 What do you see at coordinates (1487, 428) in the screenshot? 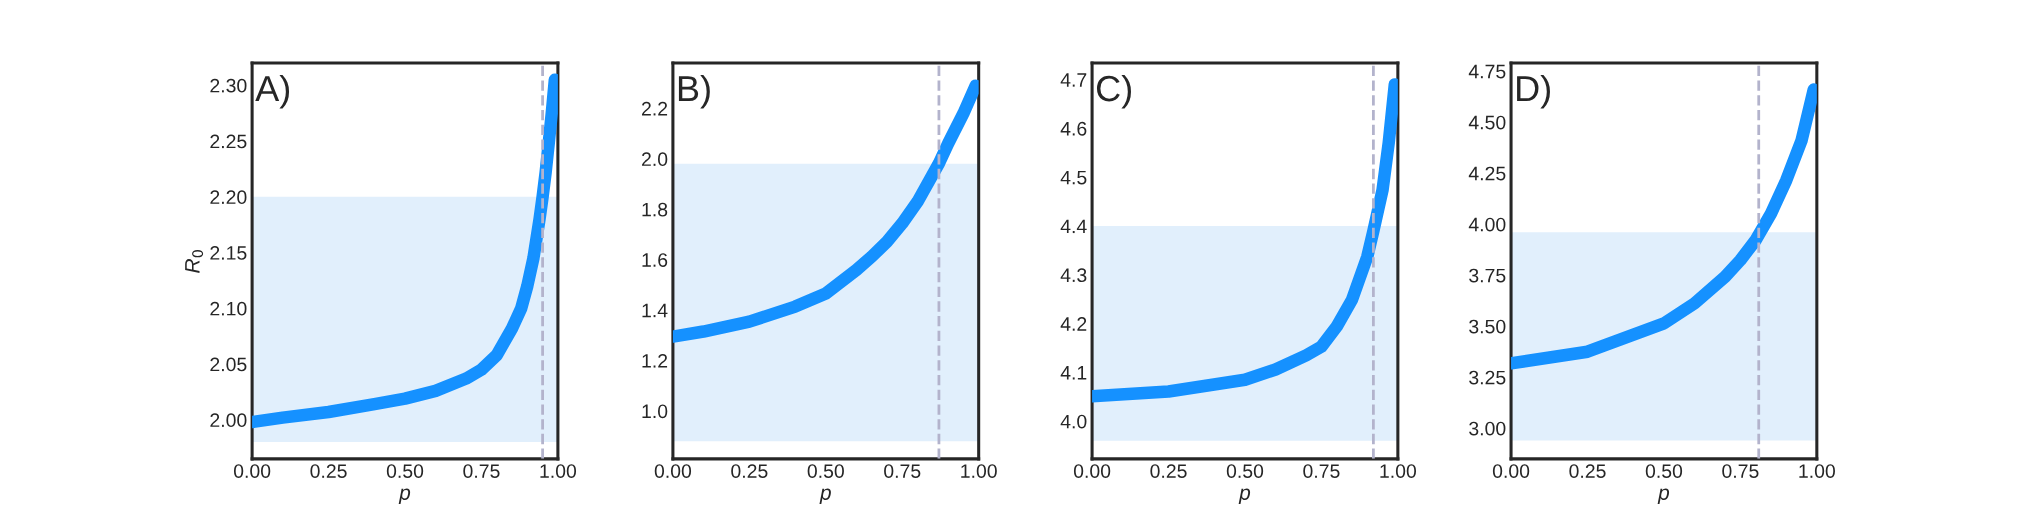
I see `y-tick-label: 3.00` at bounding box center [1487, 428].